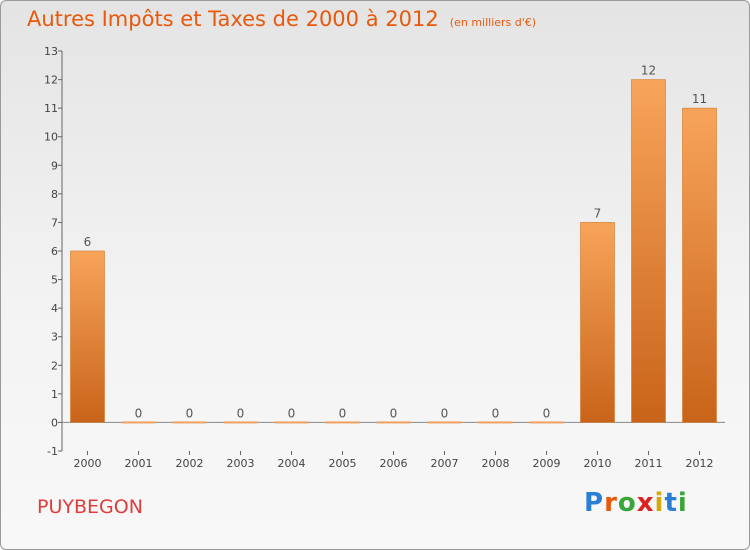 The height and width of the screenshot is (550, 750). Describe the element at coordinates (699, 265) in the screenshot. I see `bar-2012` at that location.